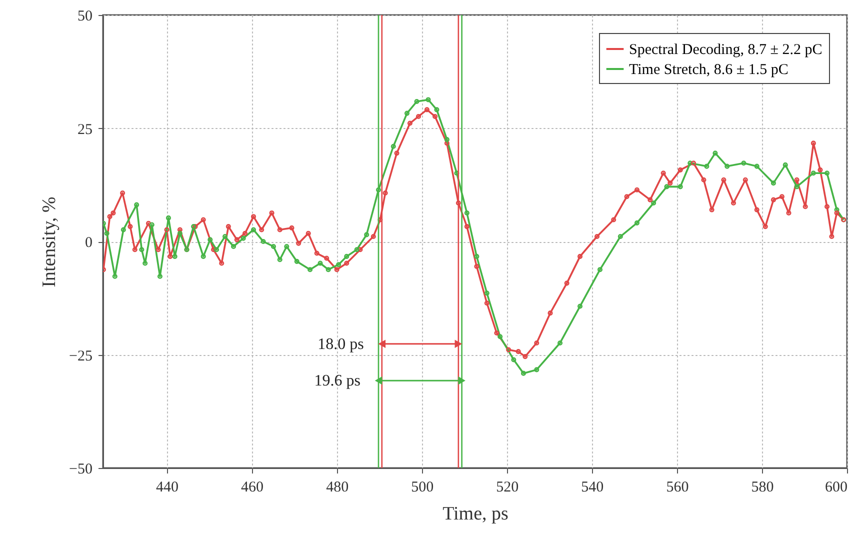  I want to click on x-tick-label: 500, so click(422, 488).